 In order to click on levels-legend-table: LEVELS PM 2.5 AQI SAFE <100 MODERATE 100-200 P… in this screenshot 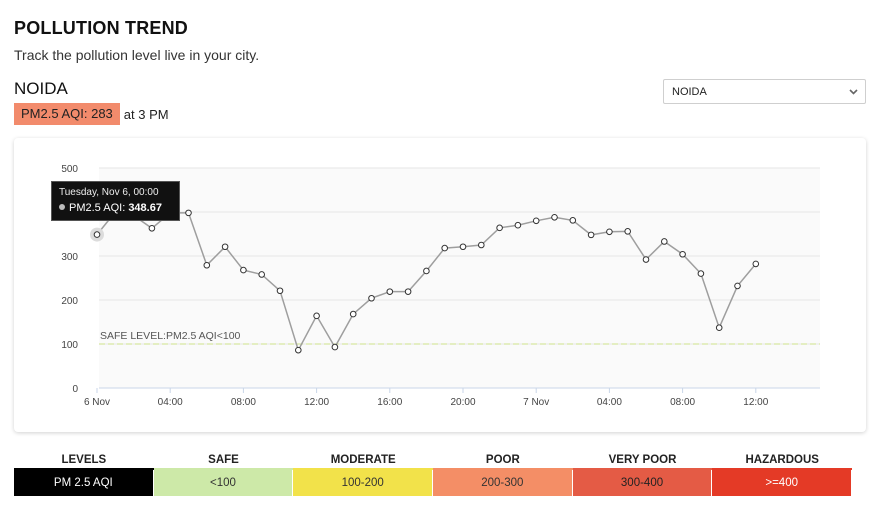, I will do `click(433, 475)`.